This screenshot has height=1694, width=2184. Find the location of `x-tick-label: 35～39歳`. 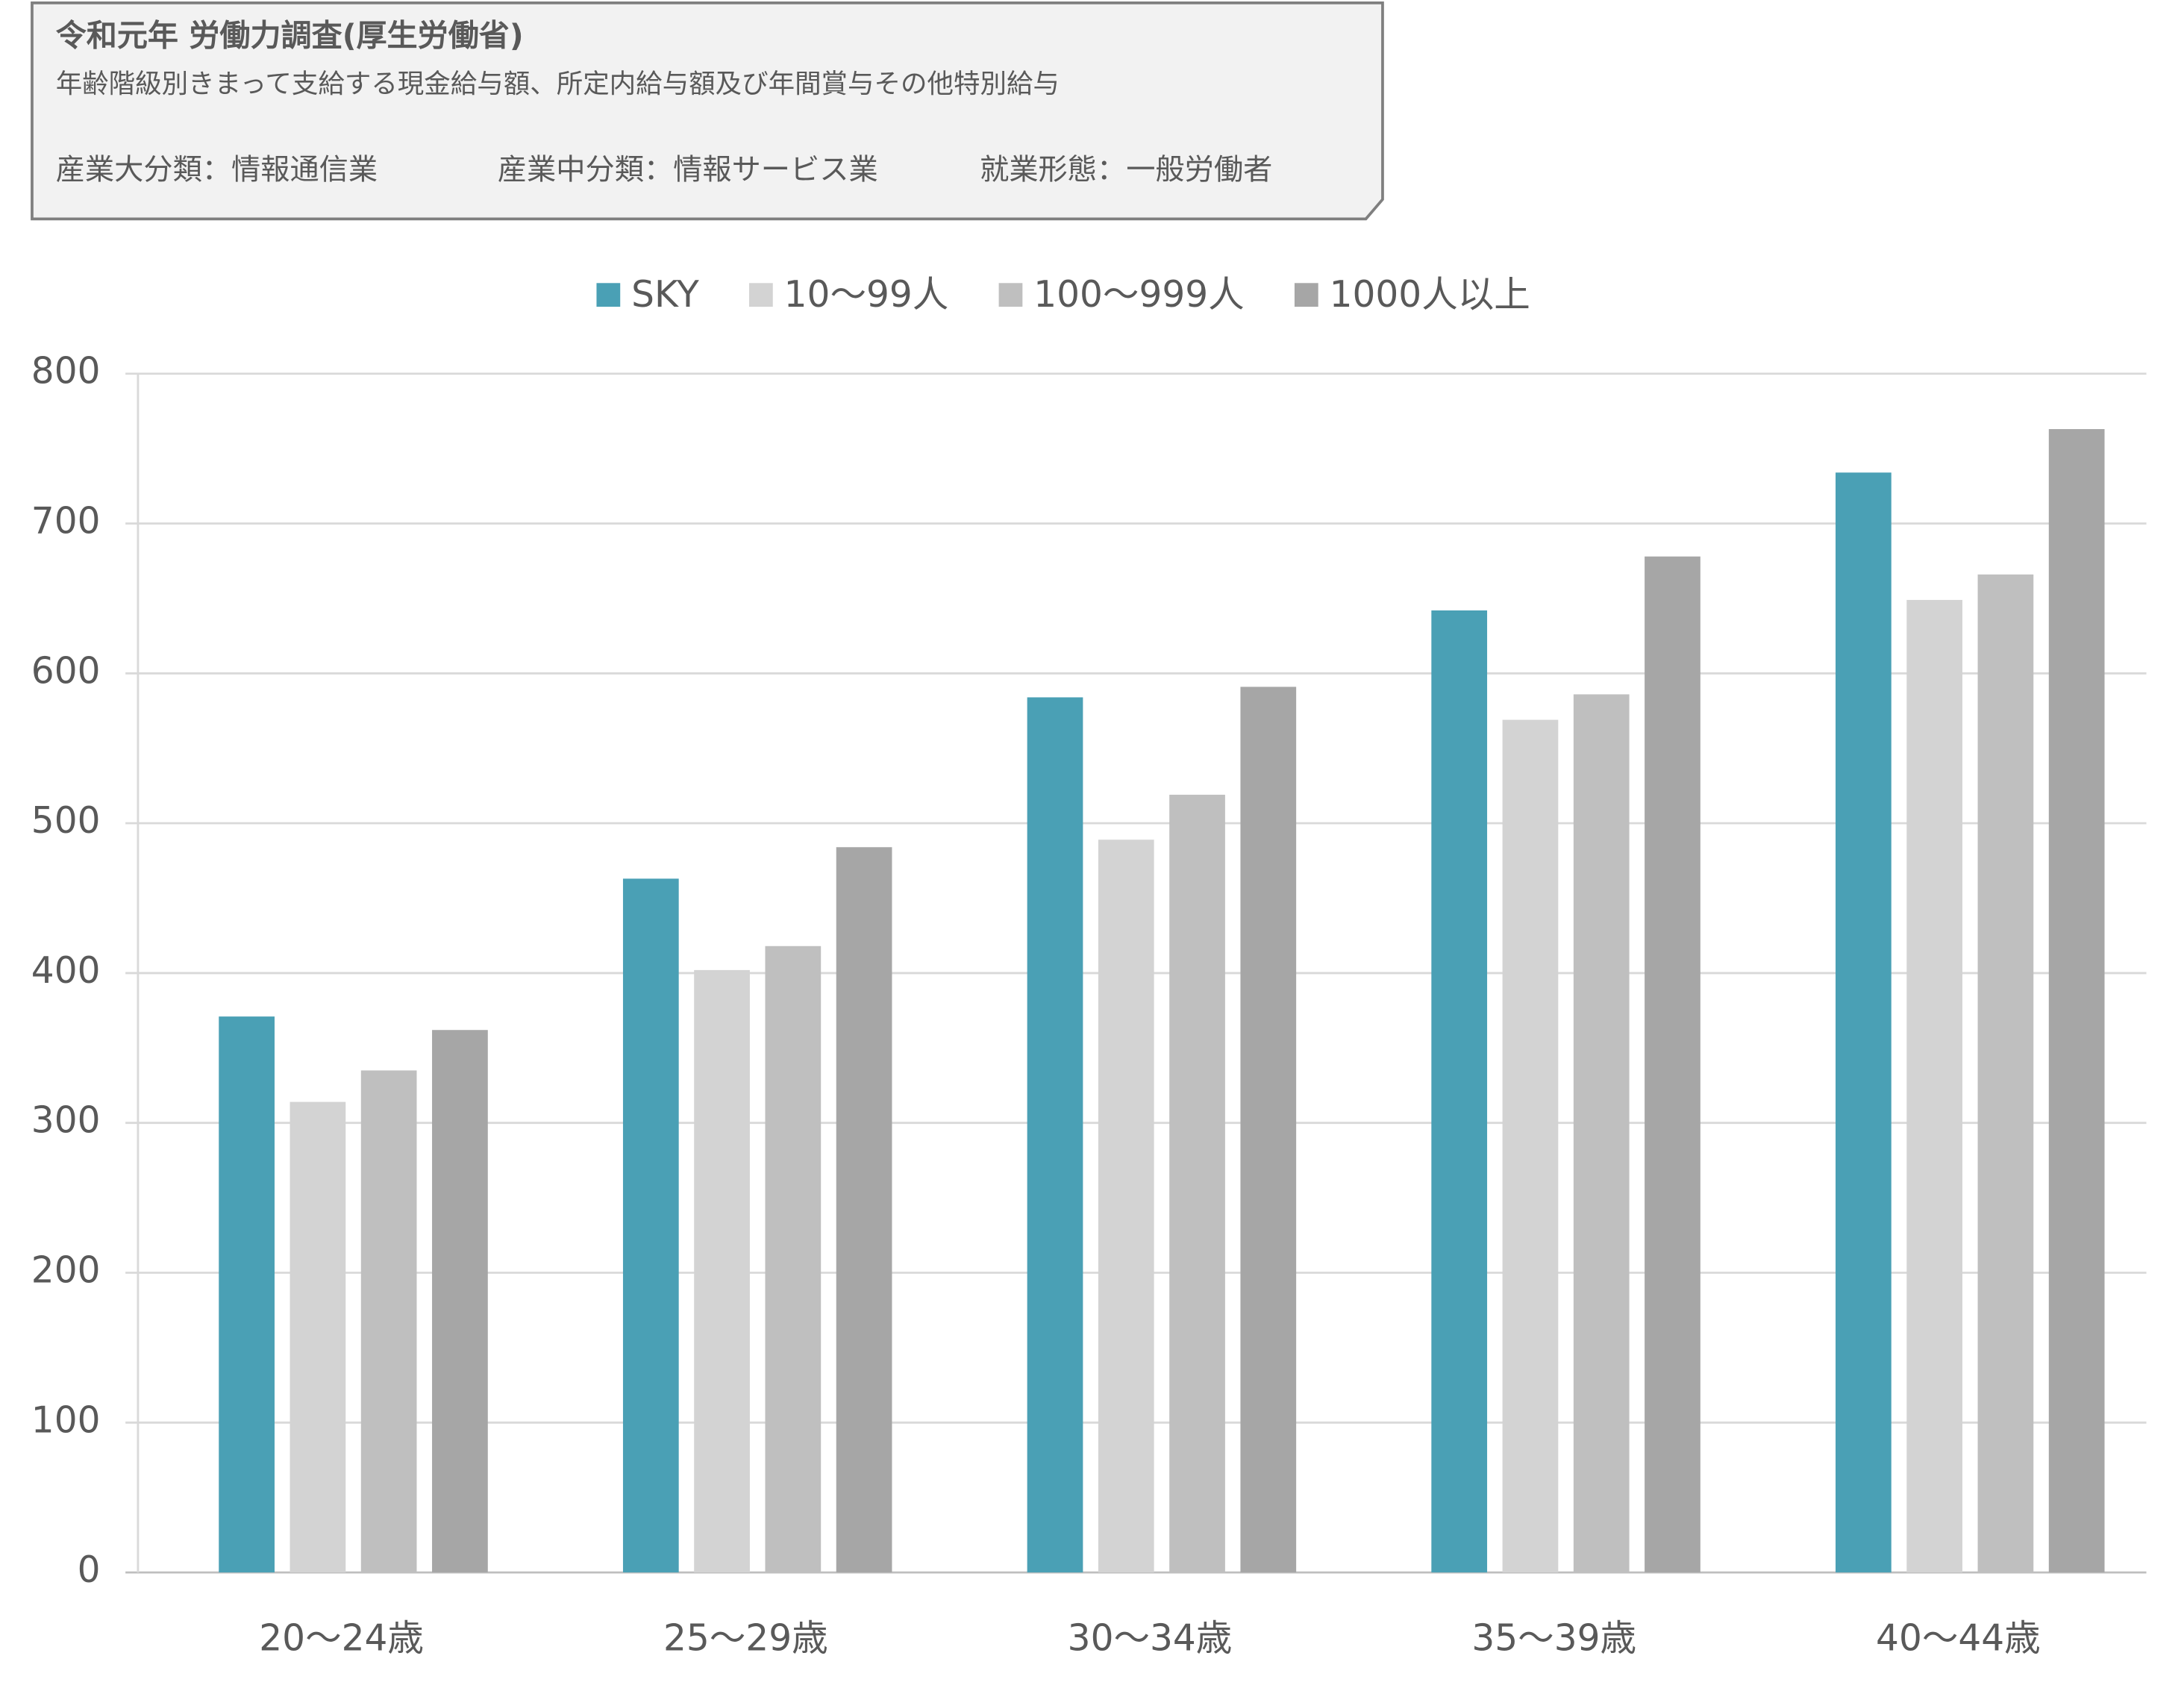

x-tick-label: 35～39歳 is located at coordinates (1553, 1639).